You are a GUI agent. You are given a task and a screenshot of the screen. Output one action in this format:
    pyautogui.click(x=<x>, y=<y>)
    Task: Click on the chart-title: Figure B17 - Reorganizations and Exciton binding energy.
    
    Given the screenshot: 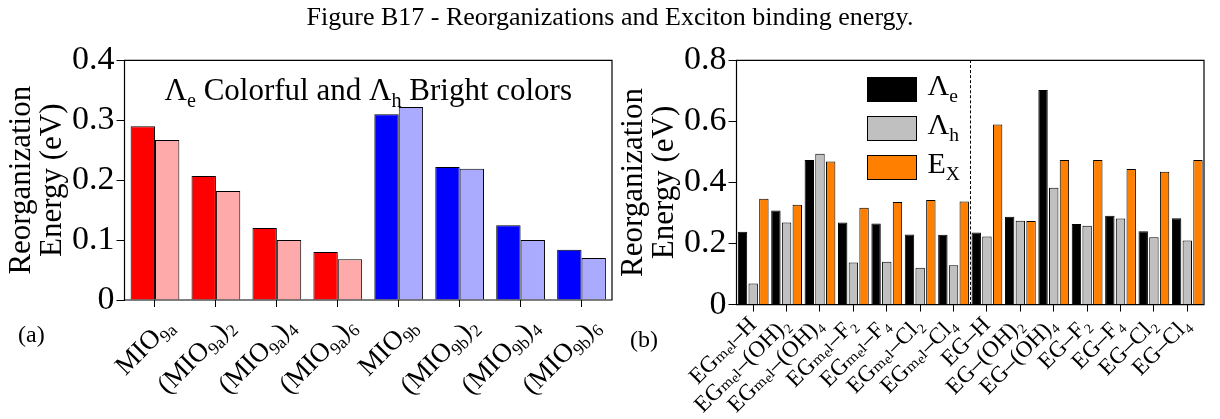 What is the action you would take?
    pyautogui.click(x=610, y=17)
    